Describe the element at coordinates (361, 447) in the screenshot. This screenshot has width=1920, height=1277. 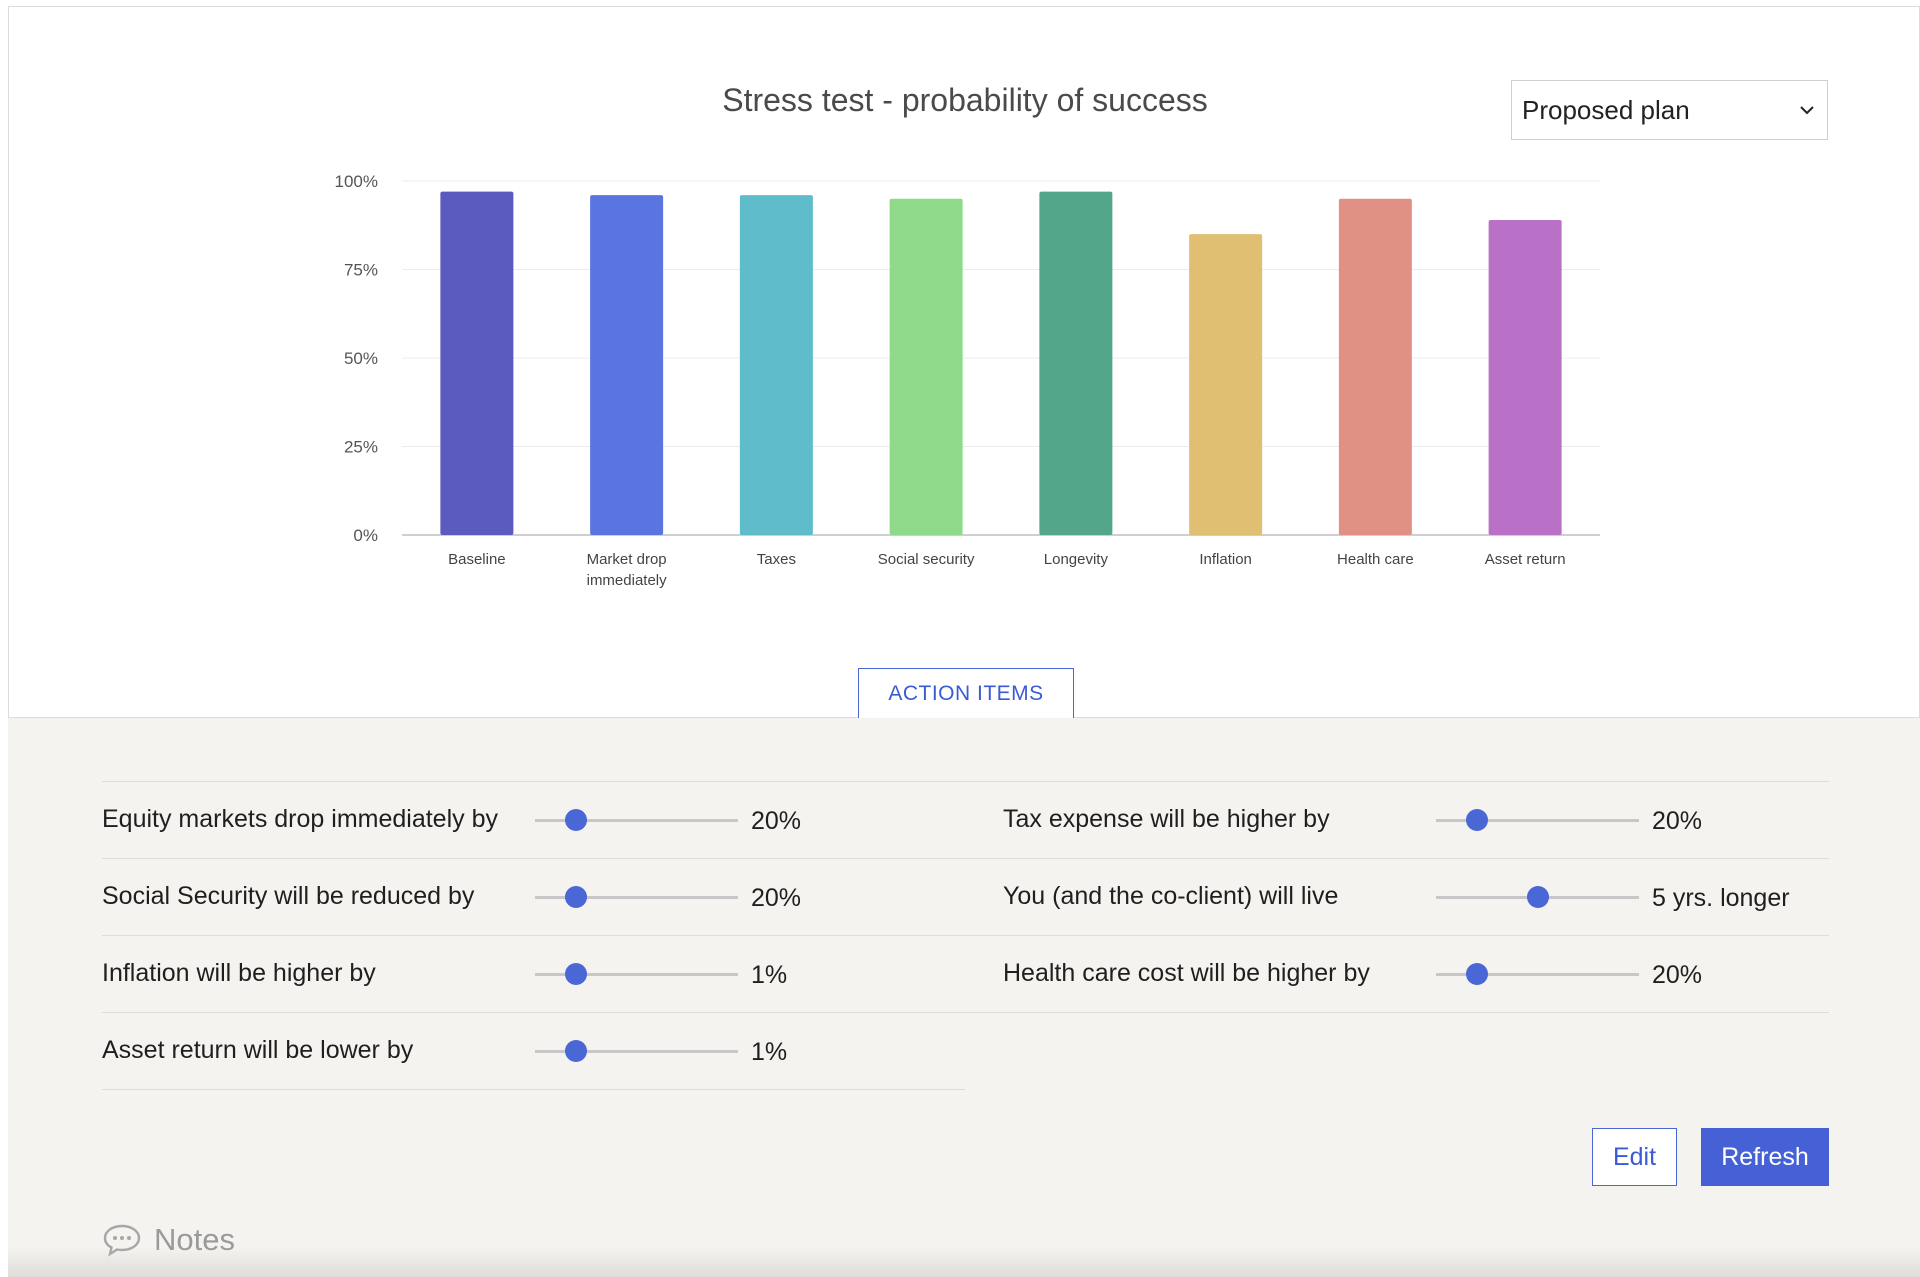
I see `y-tick-label: 25%` at that location.